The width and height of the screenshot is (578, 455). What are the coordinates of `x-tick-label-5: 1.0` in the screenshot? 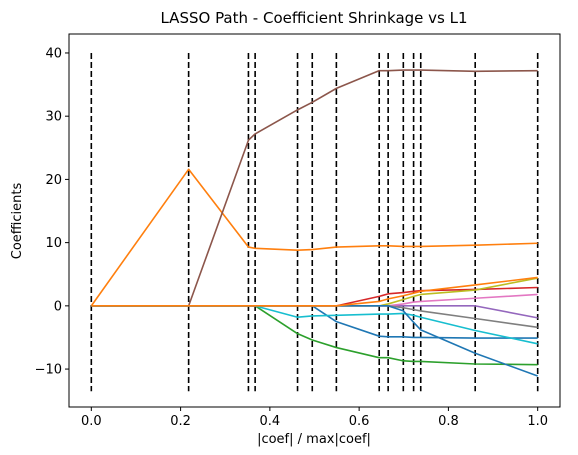 It's located at (537, 421).